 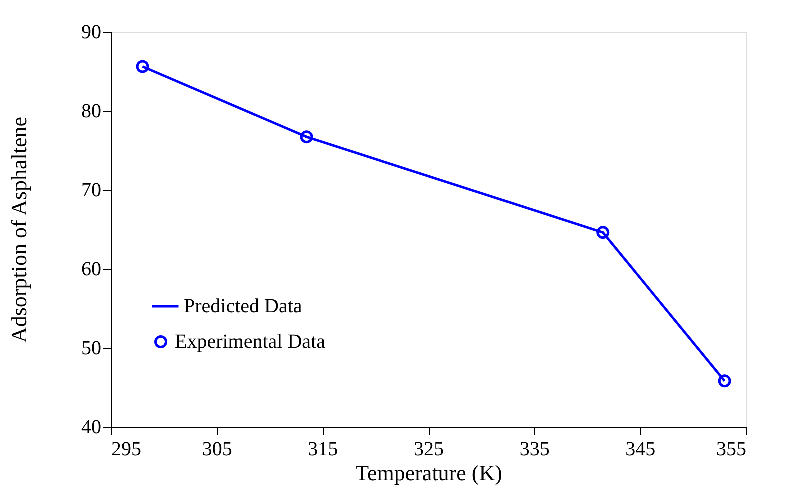 What do you see at coordinates (92, 349) in the screenshot?
I see `y-tick-label: 50` at bounding box center [92, 349].